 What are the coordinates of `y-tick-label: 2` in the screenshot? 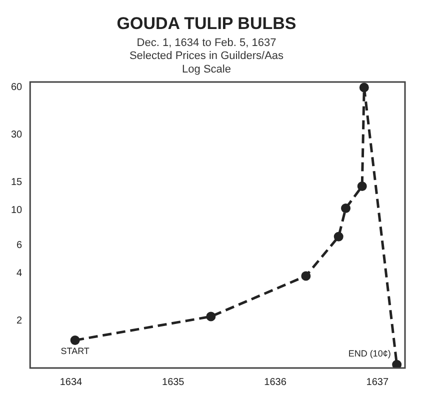 It's located at (19, 320).